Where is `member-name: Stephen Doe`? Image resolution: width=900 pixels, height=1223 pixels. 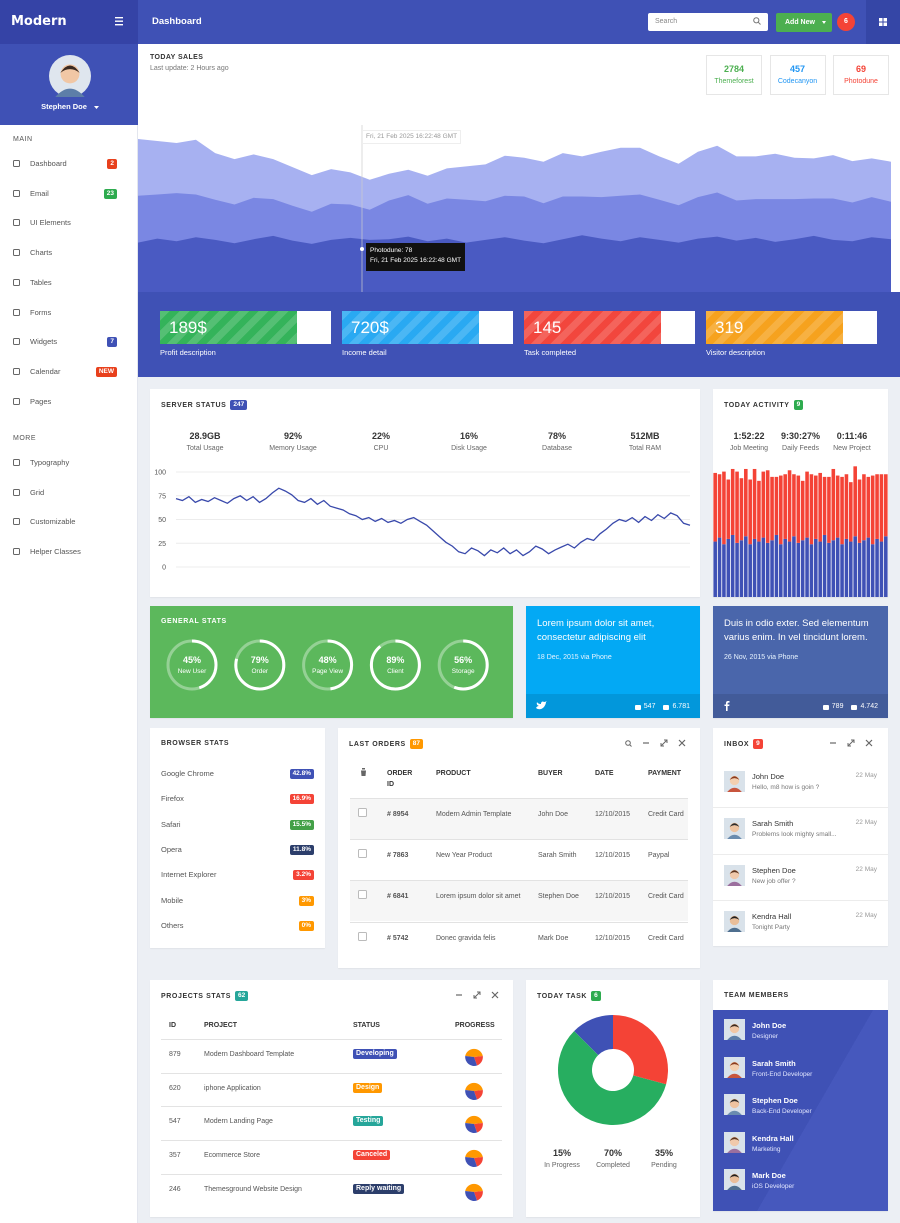 member-name: Stephen Doe is located at coordinates (775, 1101).